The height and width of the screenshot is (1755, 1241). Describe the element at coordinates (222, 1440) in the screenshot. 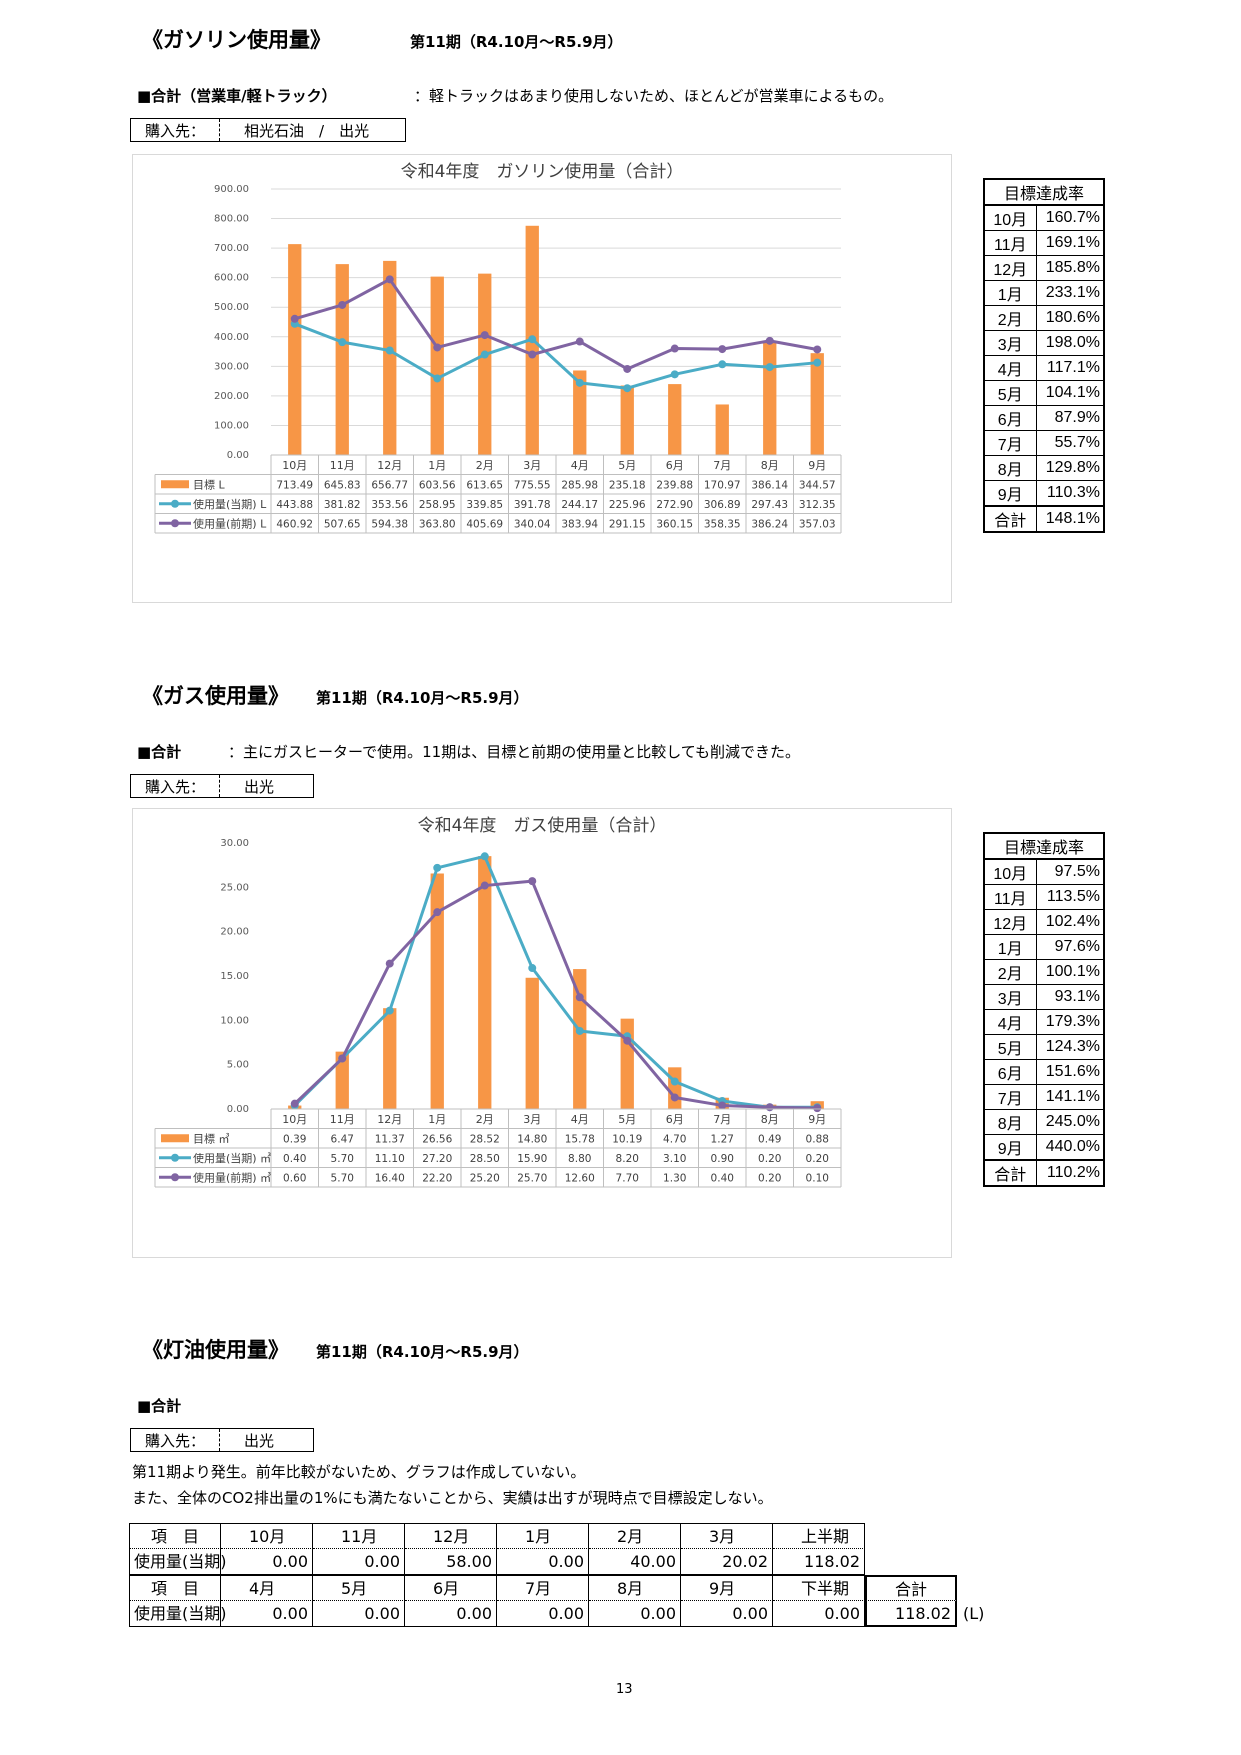

I see `kerosene-supplier-box: 購入先： 出光` at that location.